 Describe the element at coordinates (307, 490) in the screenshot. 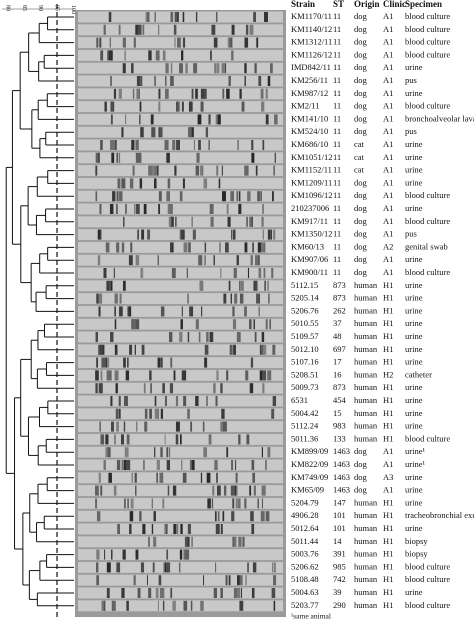

I see `table-cell: KM65/09` at that location.